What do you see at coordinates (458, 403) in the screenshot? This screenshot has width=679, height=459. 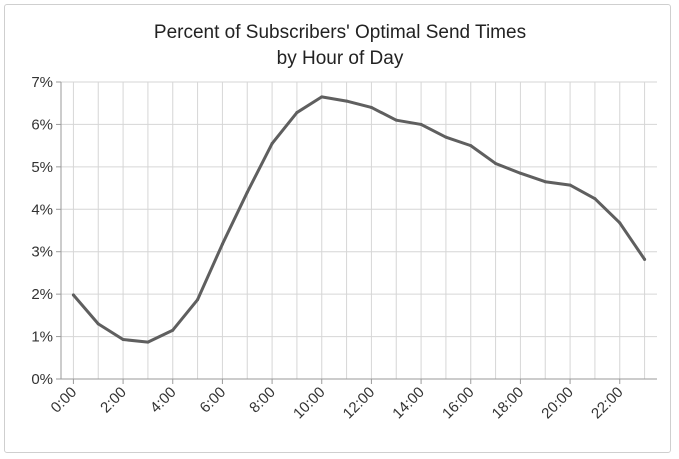 I see `x-tick-label-8: 16:00` at bounding box center [458, 403].